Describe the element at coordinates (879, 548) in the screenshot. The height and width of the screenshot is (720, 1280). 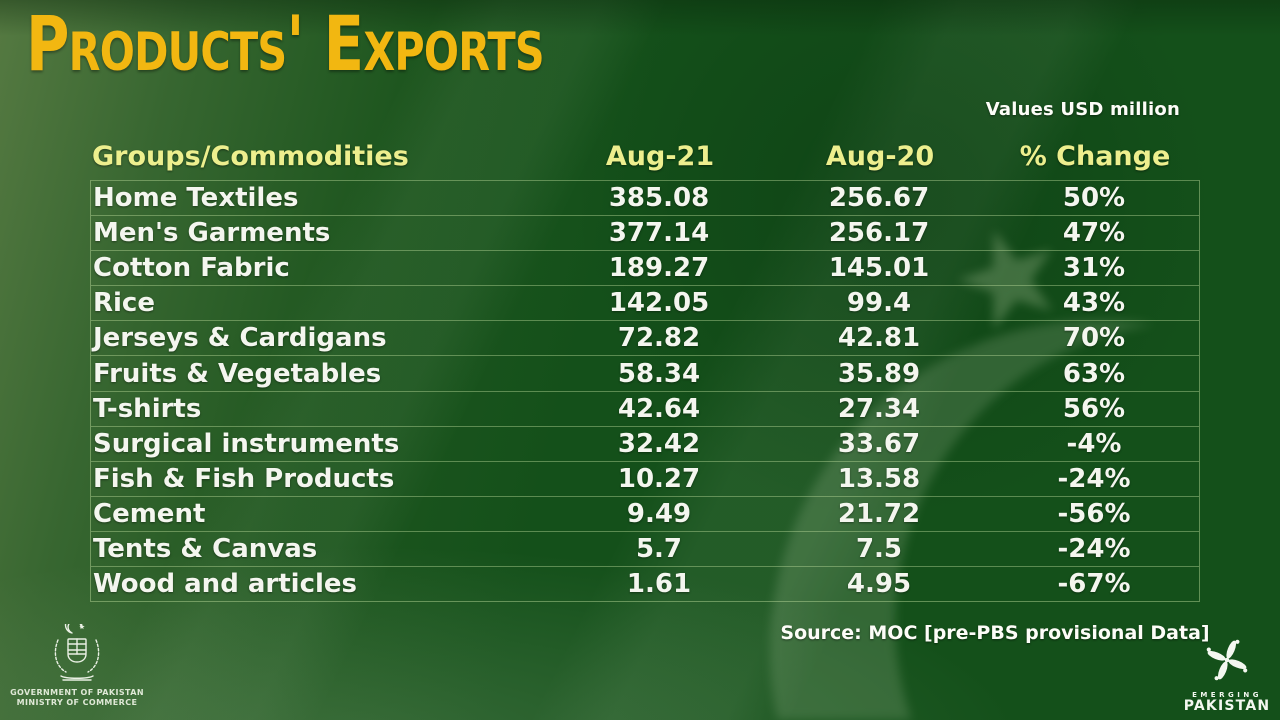
I see `aug20-cell: 7.5` at that location.